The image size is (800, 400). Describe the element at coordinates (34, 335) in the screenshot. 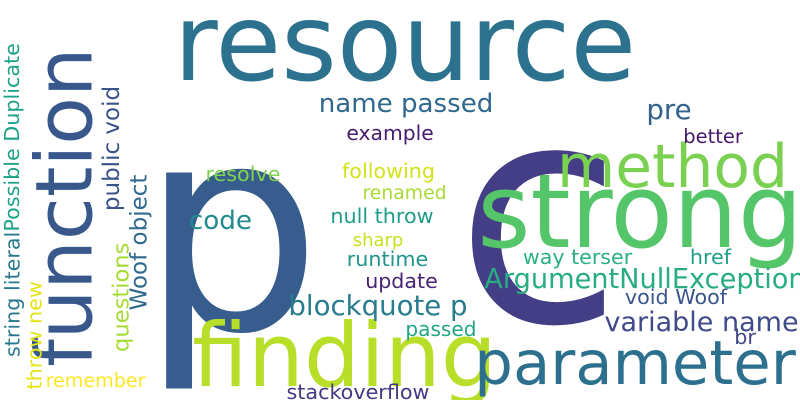

I see `word-throw-new: throw new` at that location.